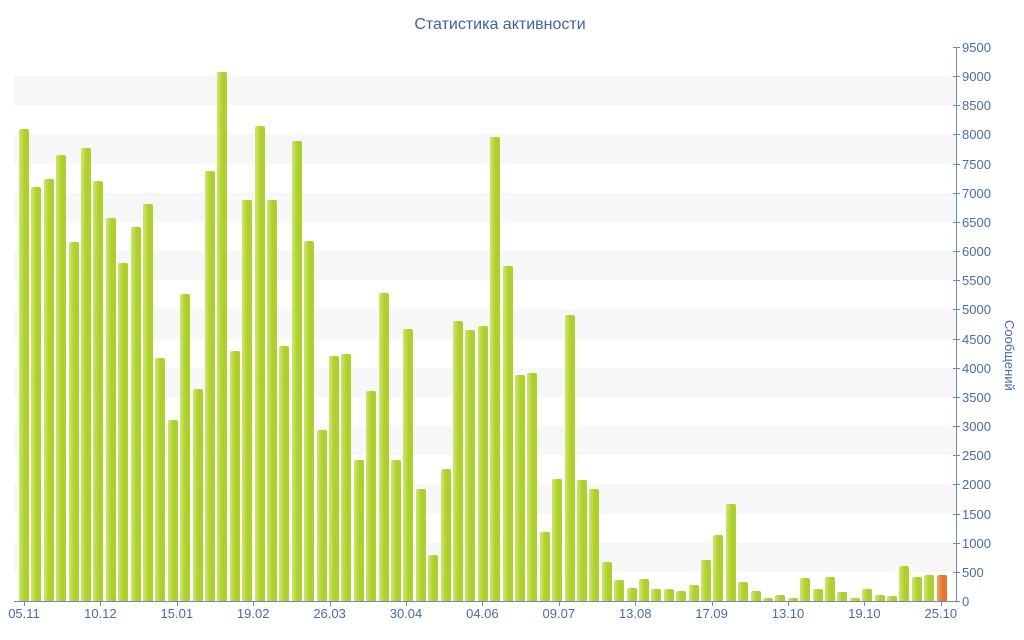 The width and height of the screenshot is (1024, 640). Describe the element at coordinates (941, 587) in the screenshot. I see `activity-bar-current` at that location.